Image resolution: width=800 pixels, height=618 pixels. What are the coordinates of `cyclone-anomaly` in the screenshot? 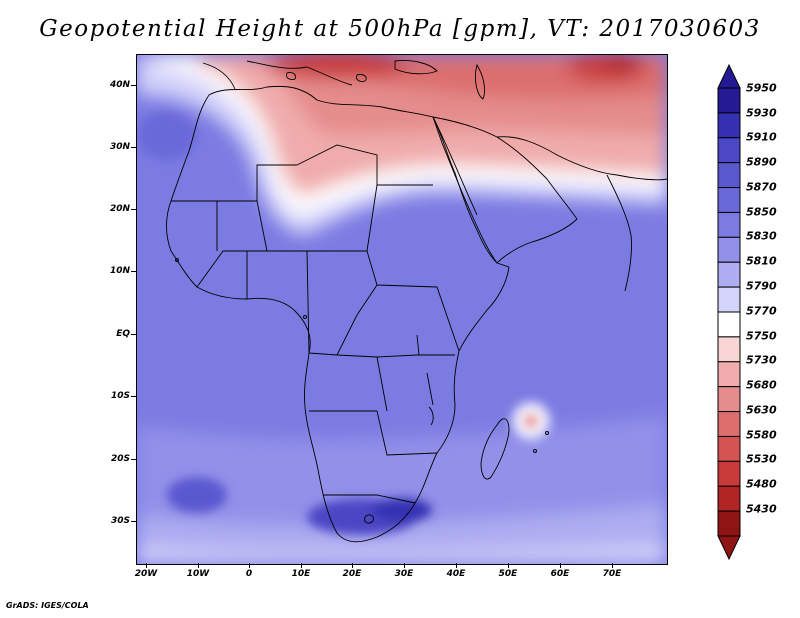 It's located at (531, 421).